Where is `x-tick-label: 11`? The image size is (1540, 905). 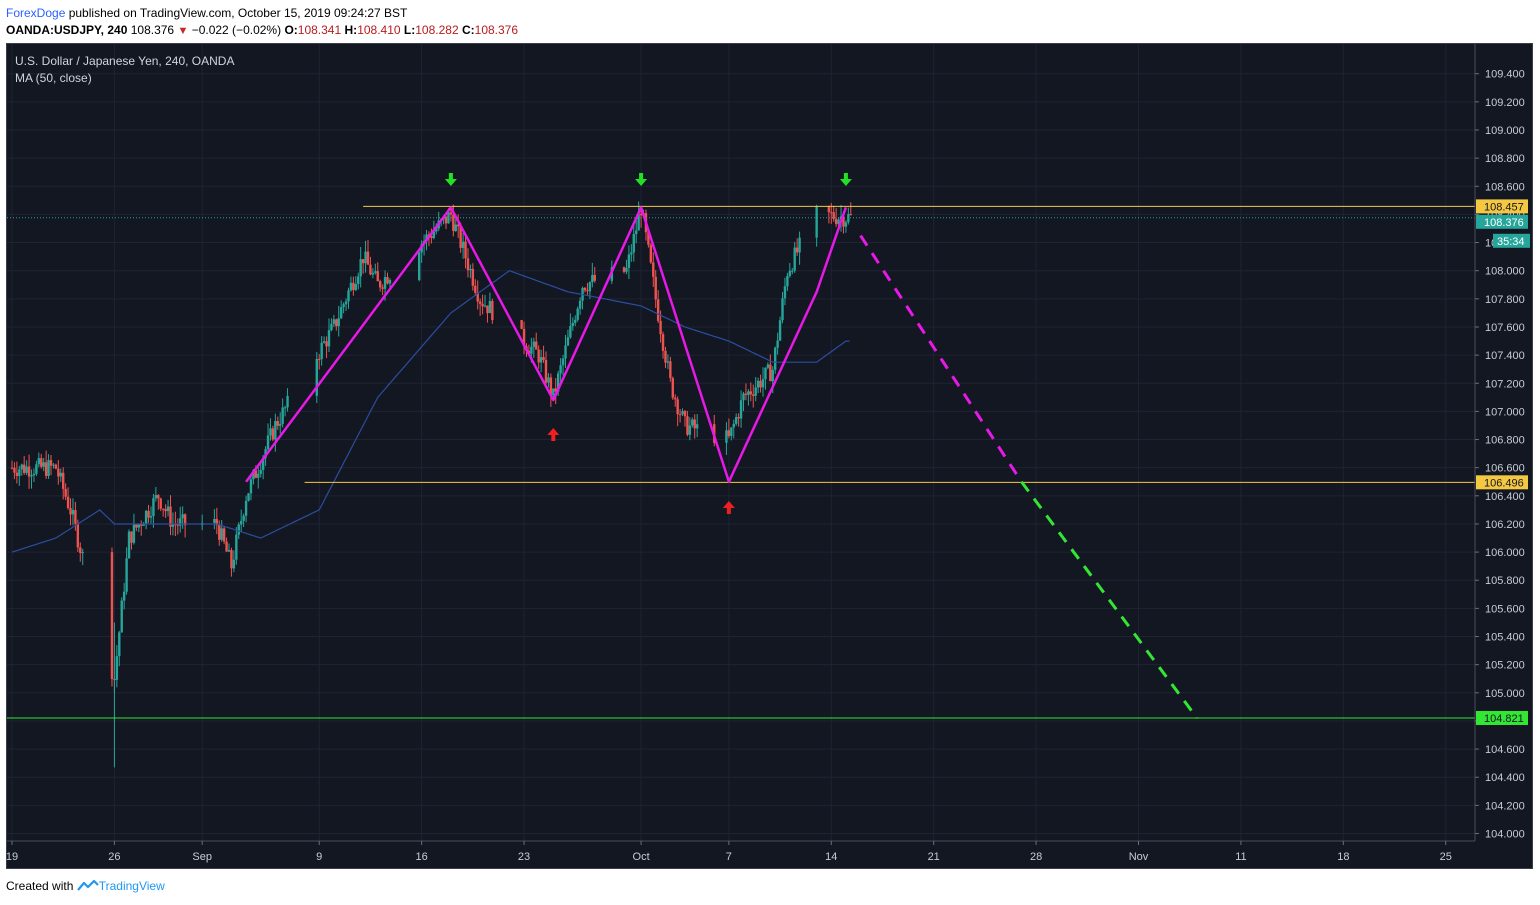 x-tick-label: 11 is located at coordinates (1240, 857).